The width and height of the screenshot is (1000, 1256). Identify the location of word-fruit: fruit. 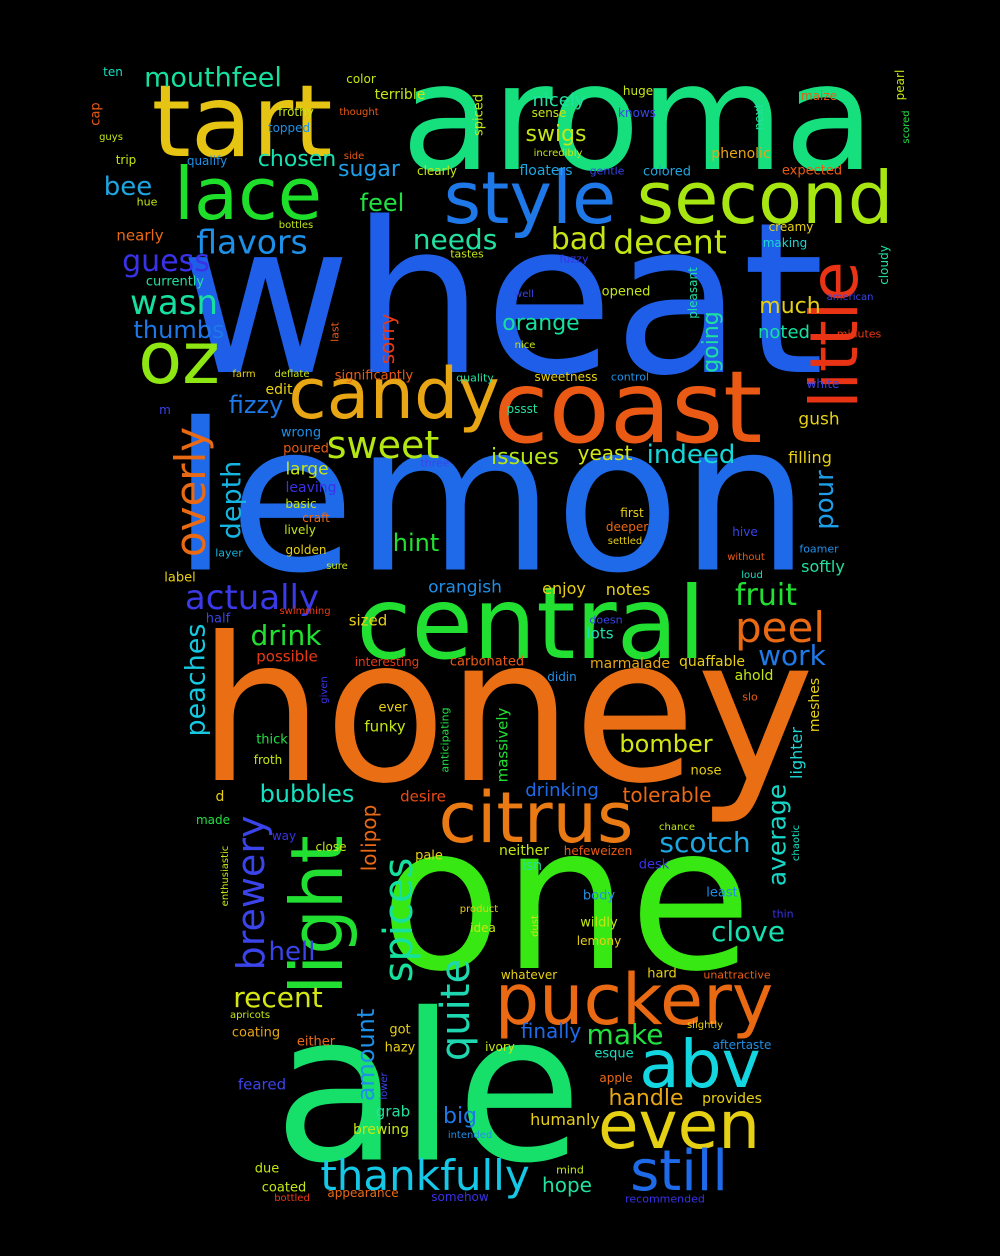
(766, 595).